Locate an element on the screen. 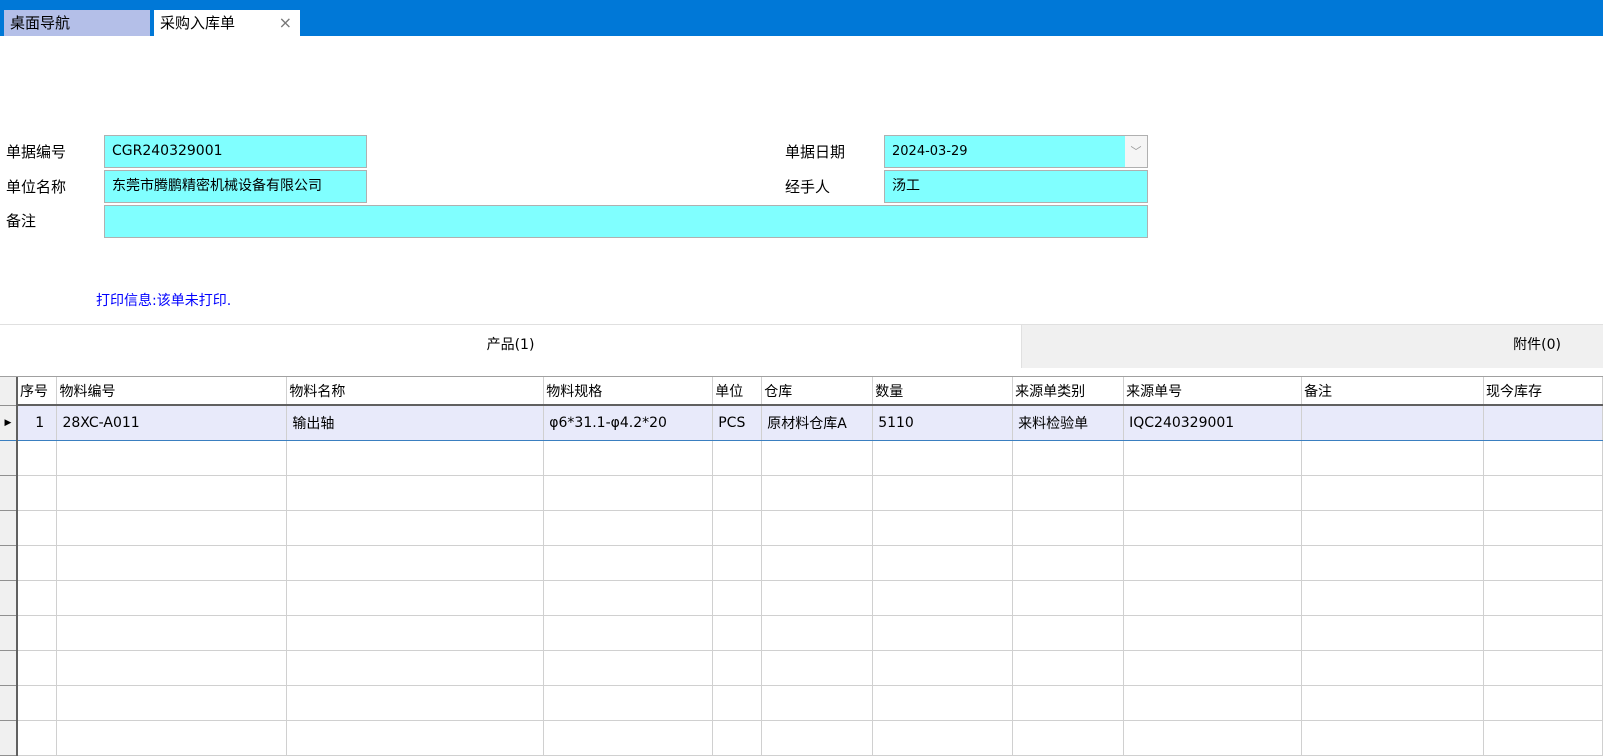 The image size is (1603, 756). tab-purchase-receipt: 采购入库单 × is located at coordinates (227, 23).